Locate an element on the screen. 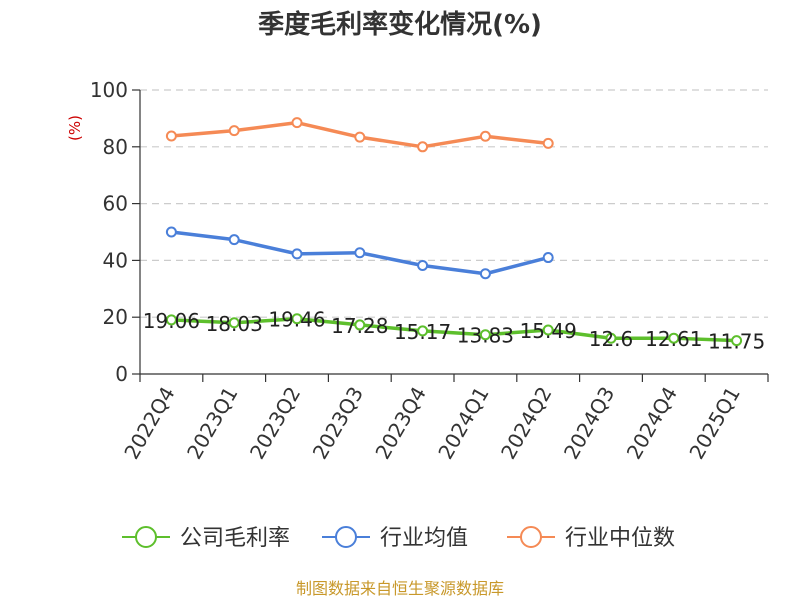 This screenshot has width=800, height=600. x-tick-label: 2022Q4 is located at coordinates (149, 423).